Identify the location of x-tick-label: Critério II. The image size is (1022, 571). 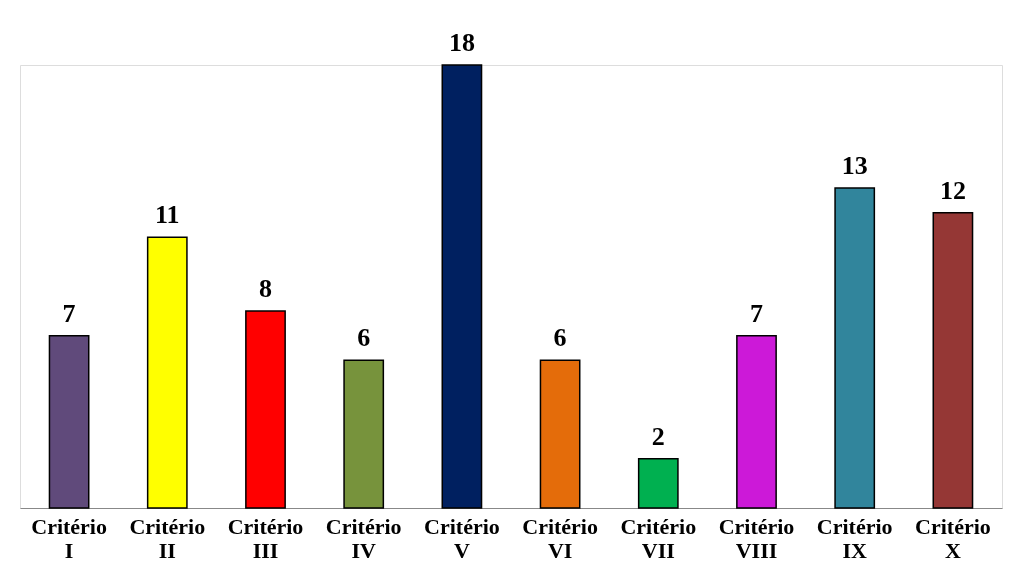
(167, 538).